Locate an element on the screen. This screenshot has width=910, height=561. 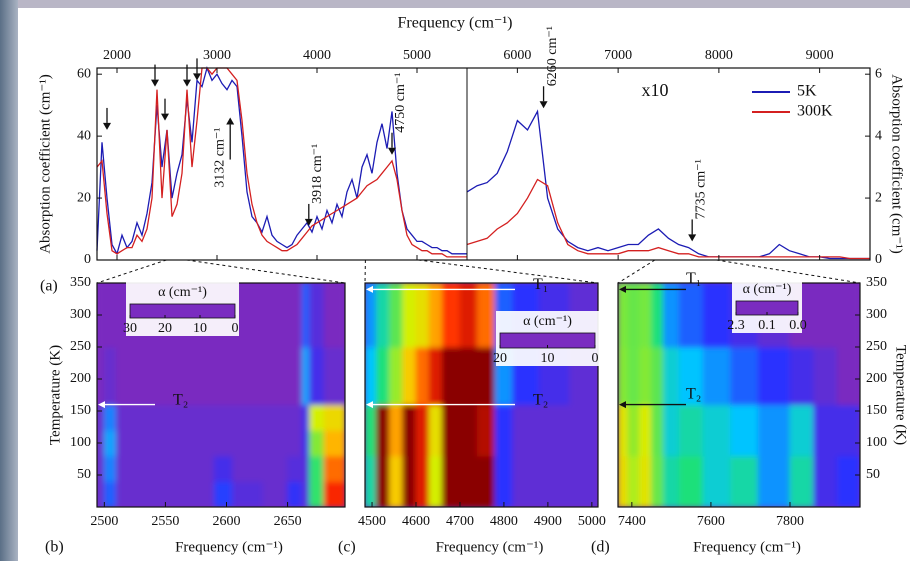
panel-label: (d) is located at coordinates (600, 547).